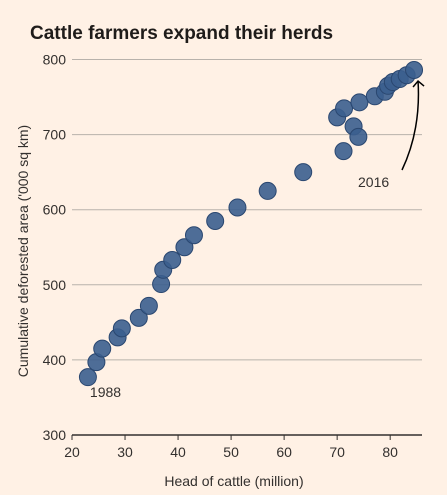 This screenshot has height=495, width=447. I want to click on x-tick-label-40: 40, so click(178, 452).